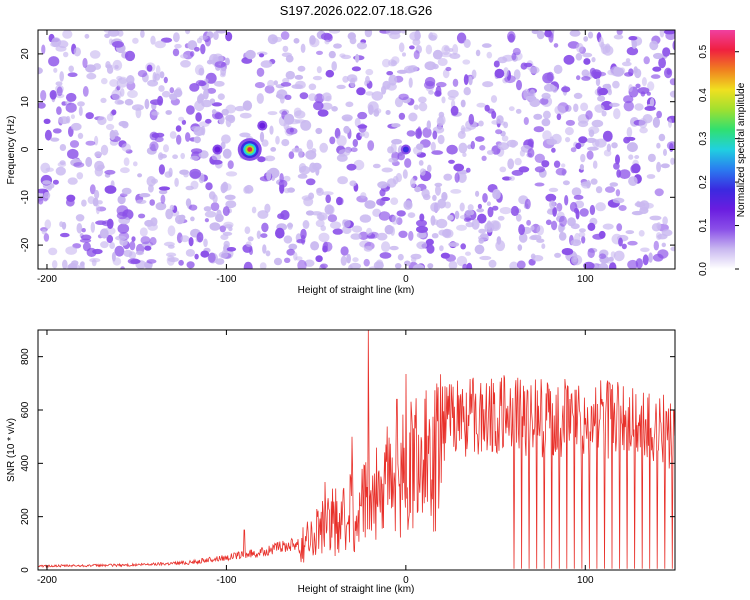  Describe the element at coordinates (703, 51) in the screenshot. I see `colorbar-tick-label: 0.5` at that location.